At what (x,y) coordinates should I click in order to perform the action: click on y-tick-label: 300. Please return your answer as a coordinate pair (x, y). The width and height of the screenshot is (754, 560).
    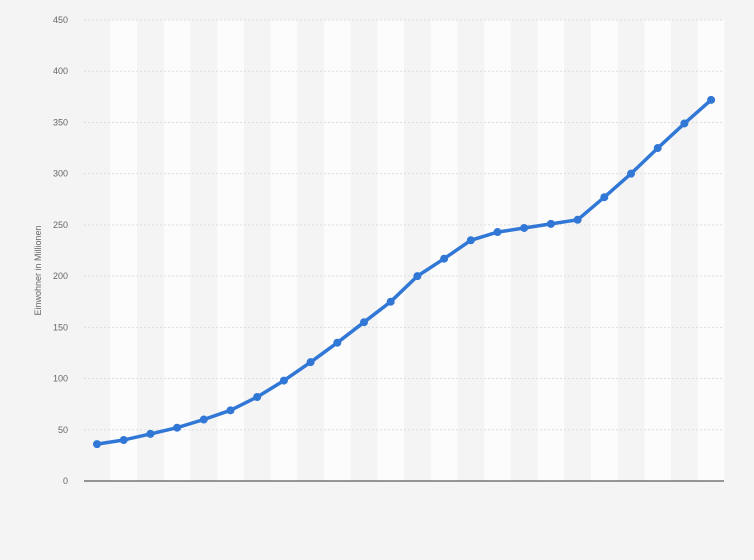
    Looking at the image, I should click on (60, 174).